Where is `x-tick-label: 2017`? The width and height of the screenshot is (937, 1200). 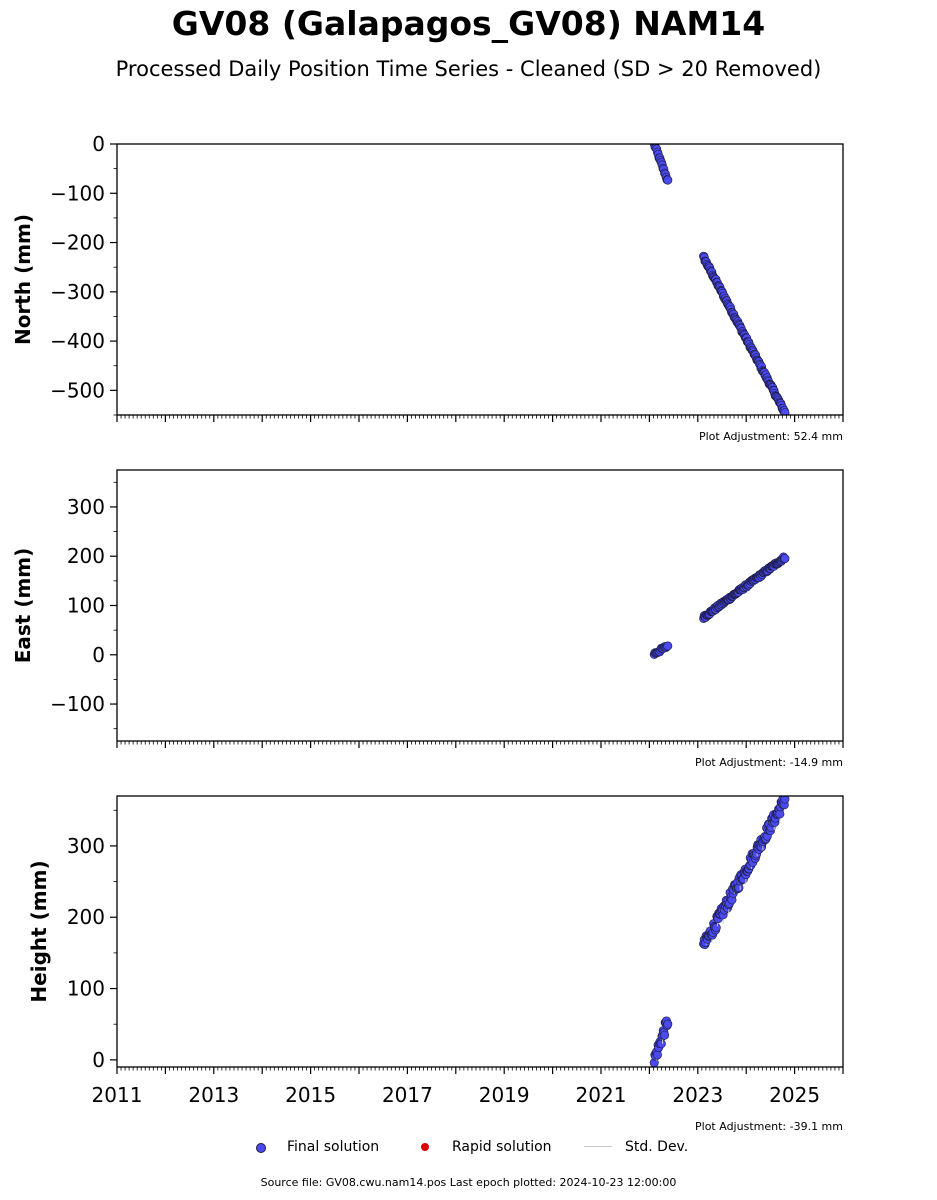 x-tick-label: 2017 is located at coordinates (407, 1095).